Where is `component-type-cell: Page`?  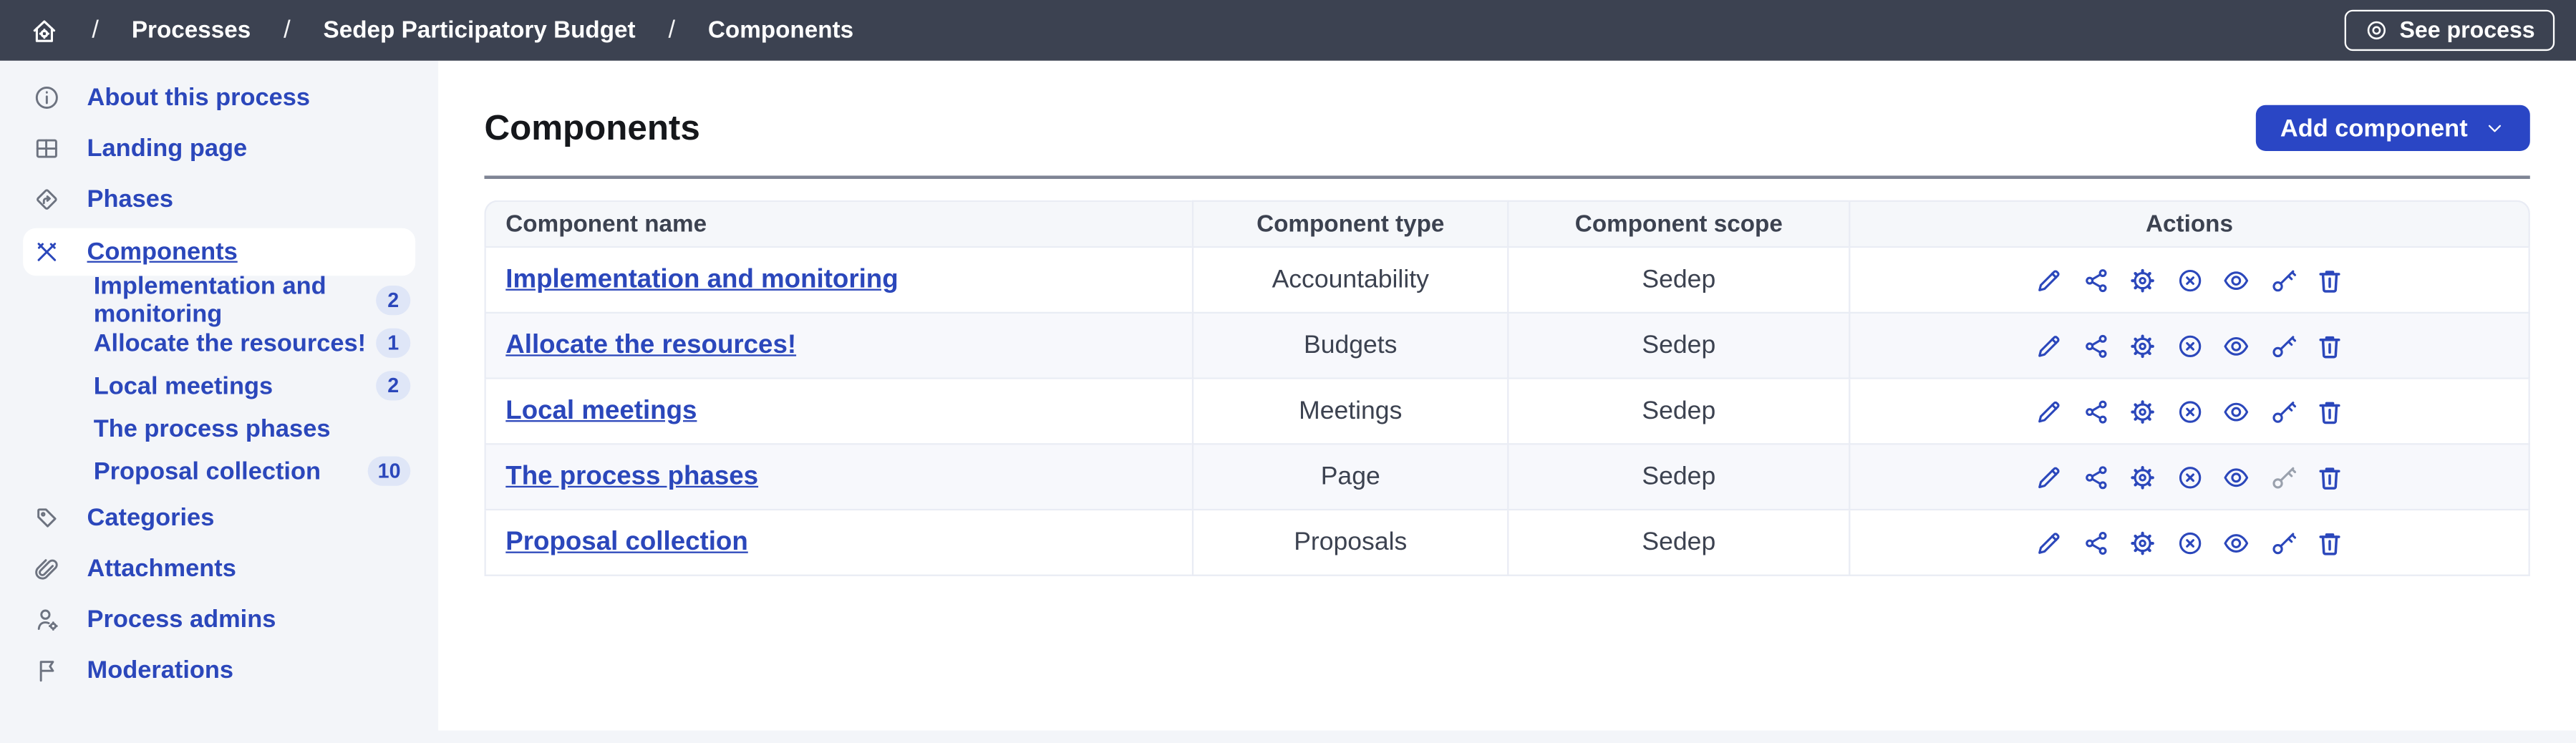 component-type-cell: Page is located at coordinates (1350, 478).